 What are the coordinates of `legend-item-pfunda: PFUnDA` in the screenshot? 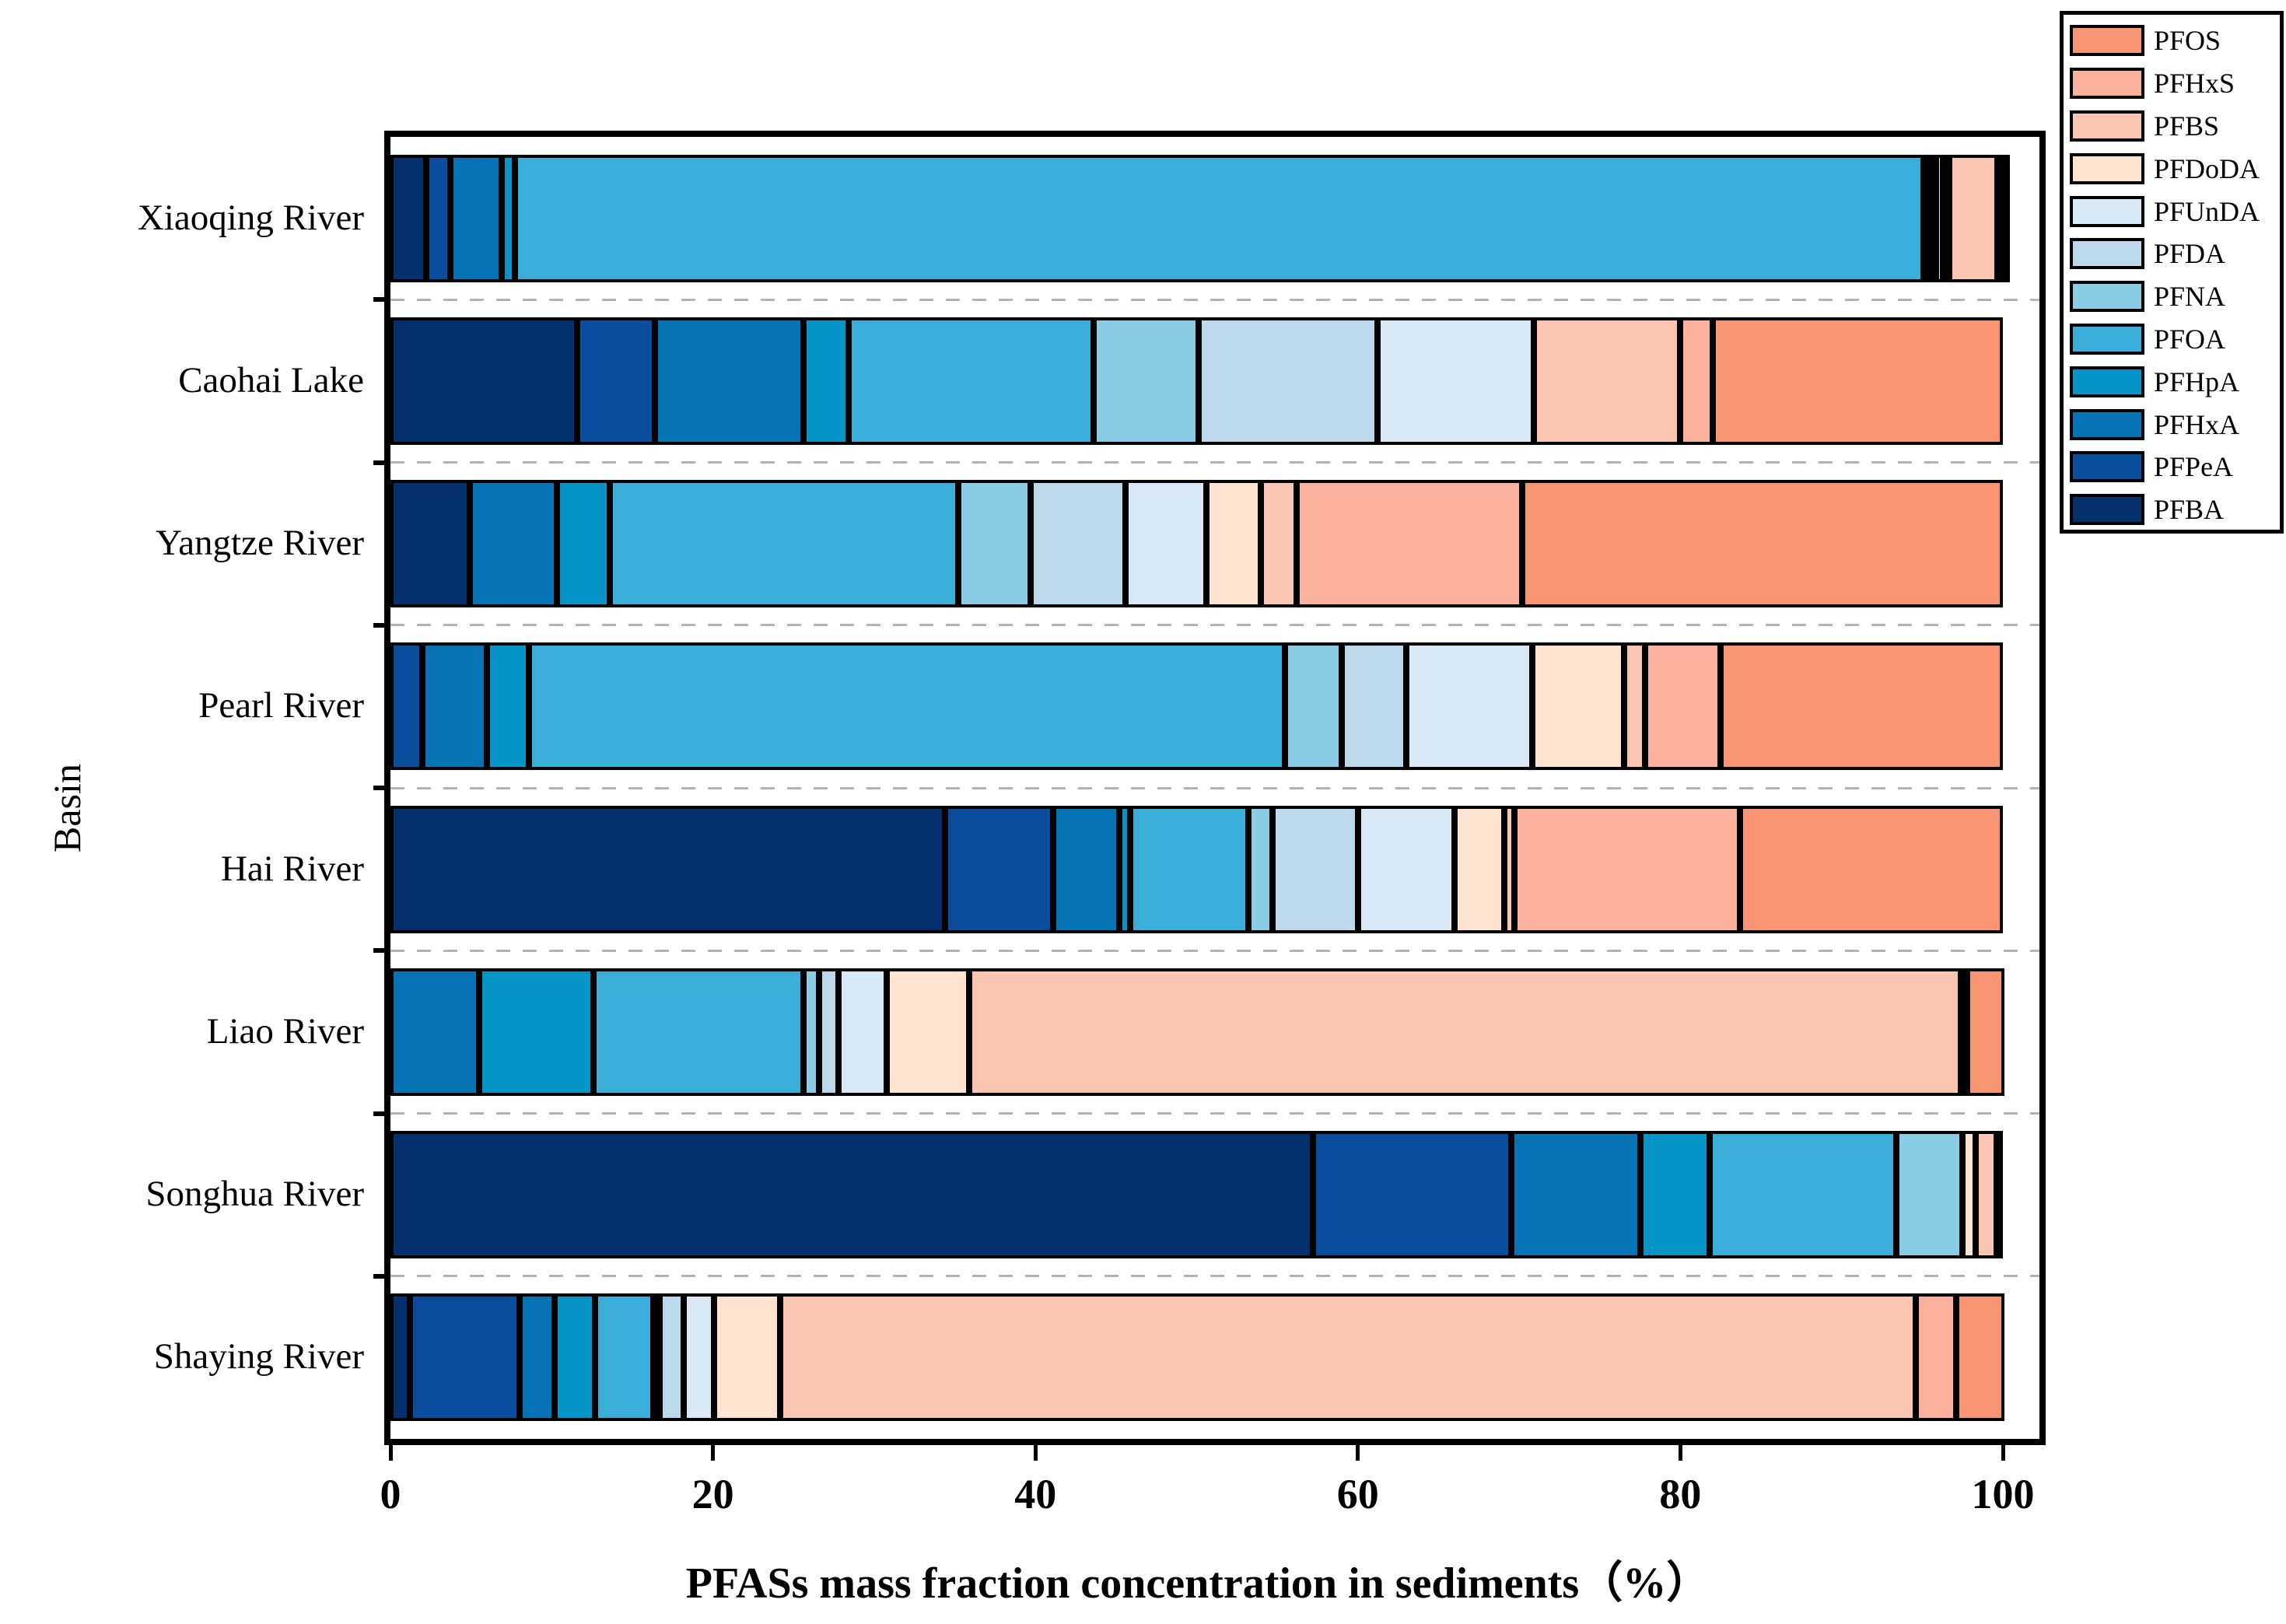 It's located at (2175, 212).